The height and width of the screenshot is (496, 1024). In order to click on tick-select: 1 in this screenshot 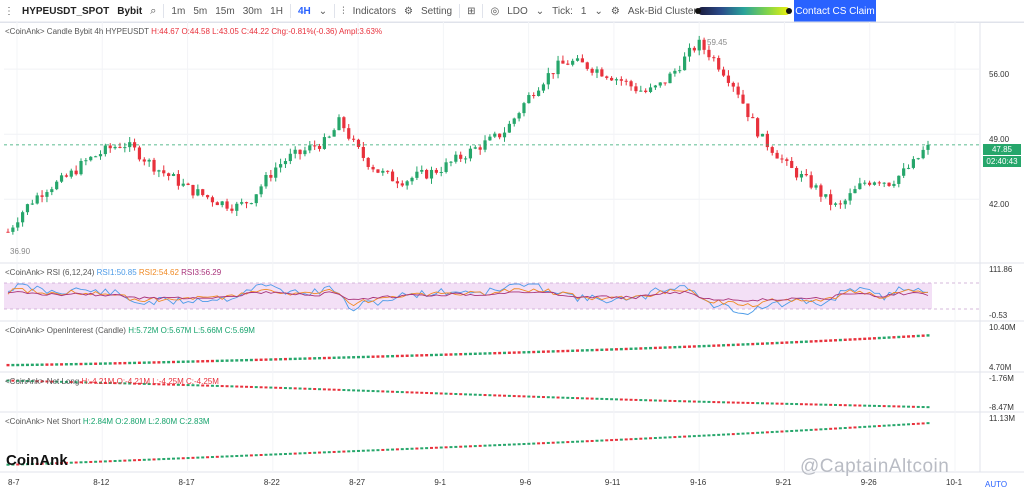, I will do `click(583, 11)`.